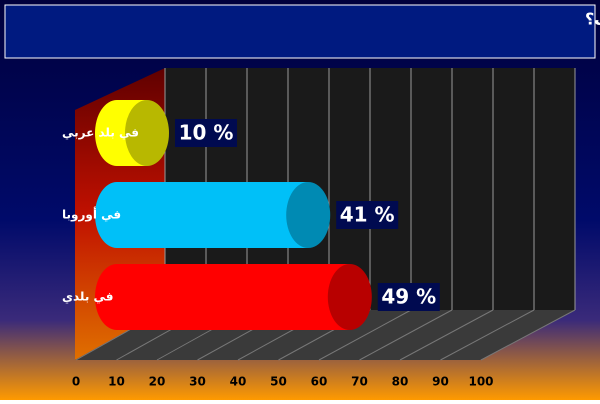 The height and width of the screenshot is (404, 600). I want to click on x-tick-label: 30, so click(197, 382).